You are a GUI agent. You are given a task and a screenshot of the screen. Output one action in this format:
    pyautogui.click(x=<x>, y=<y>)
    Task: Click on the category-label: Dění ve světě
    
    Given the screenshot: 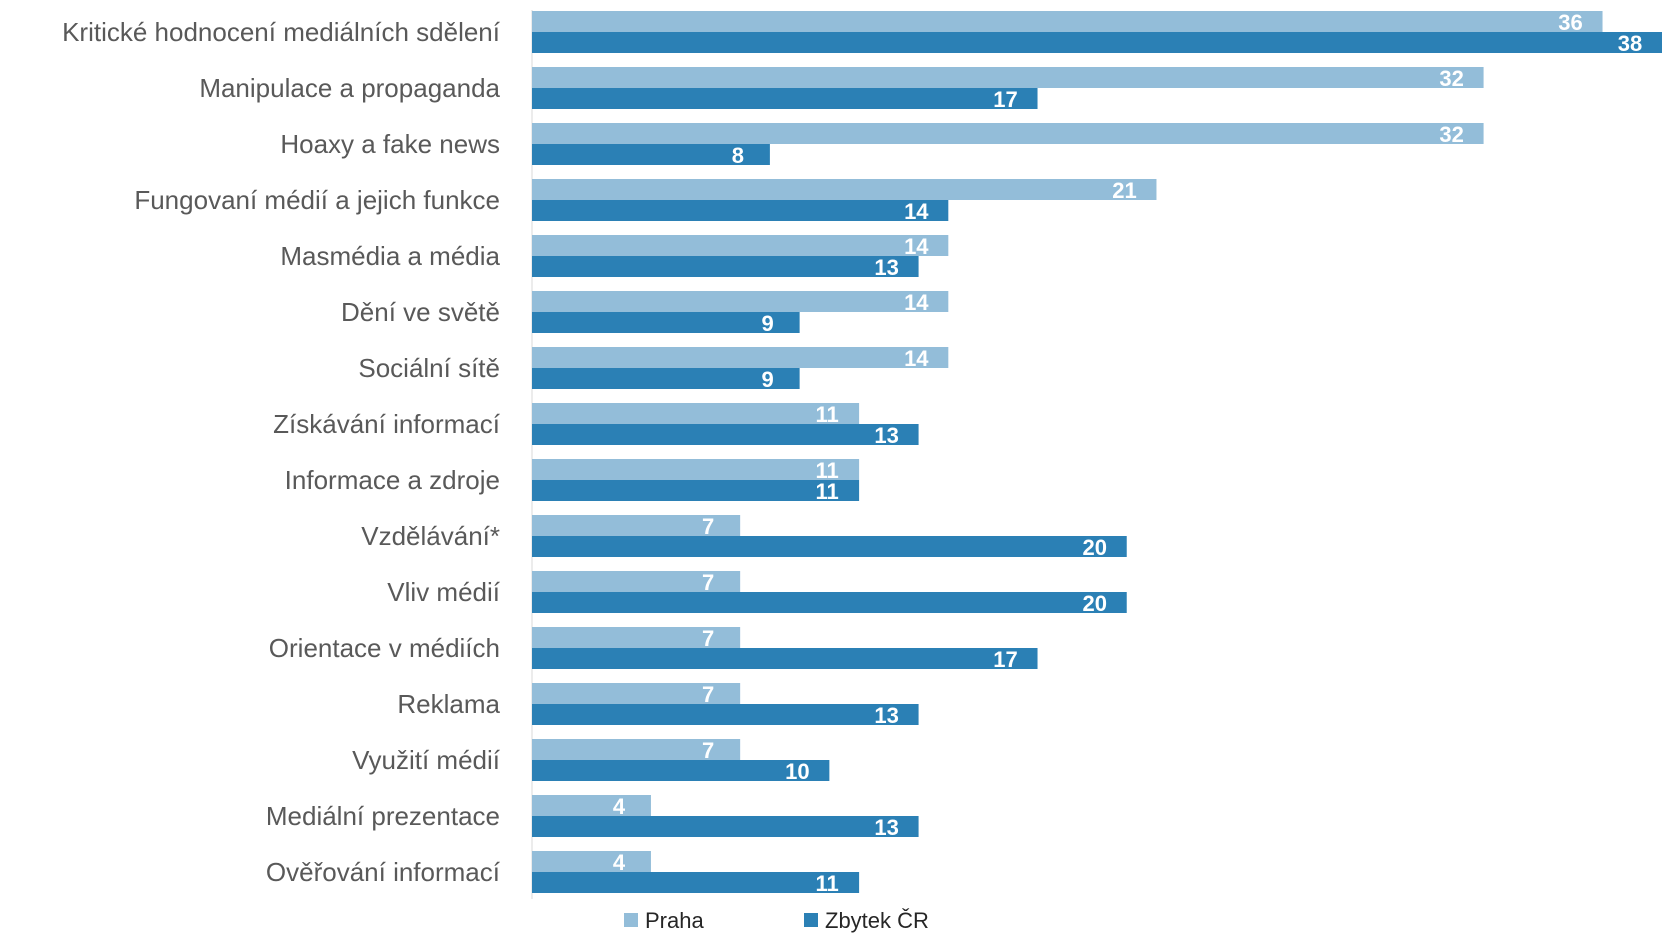 What is the action you would take?
    pyautogui.click(x=420, y=312)
    